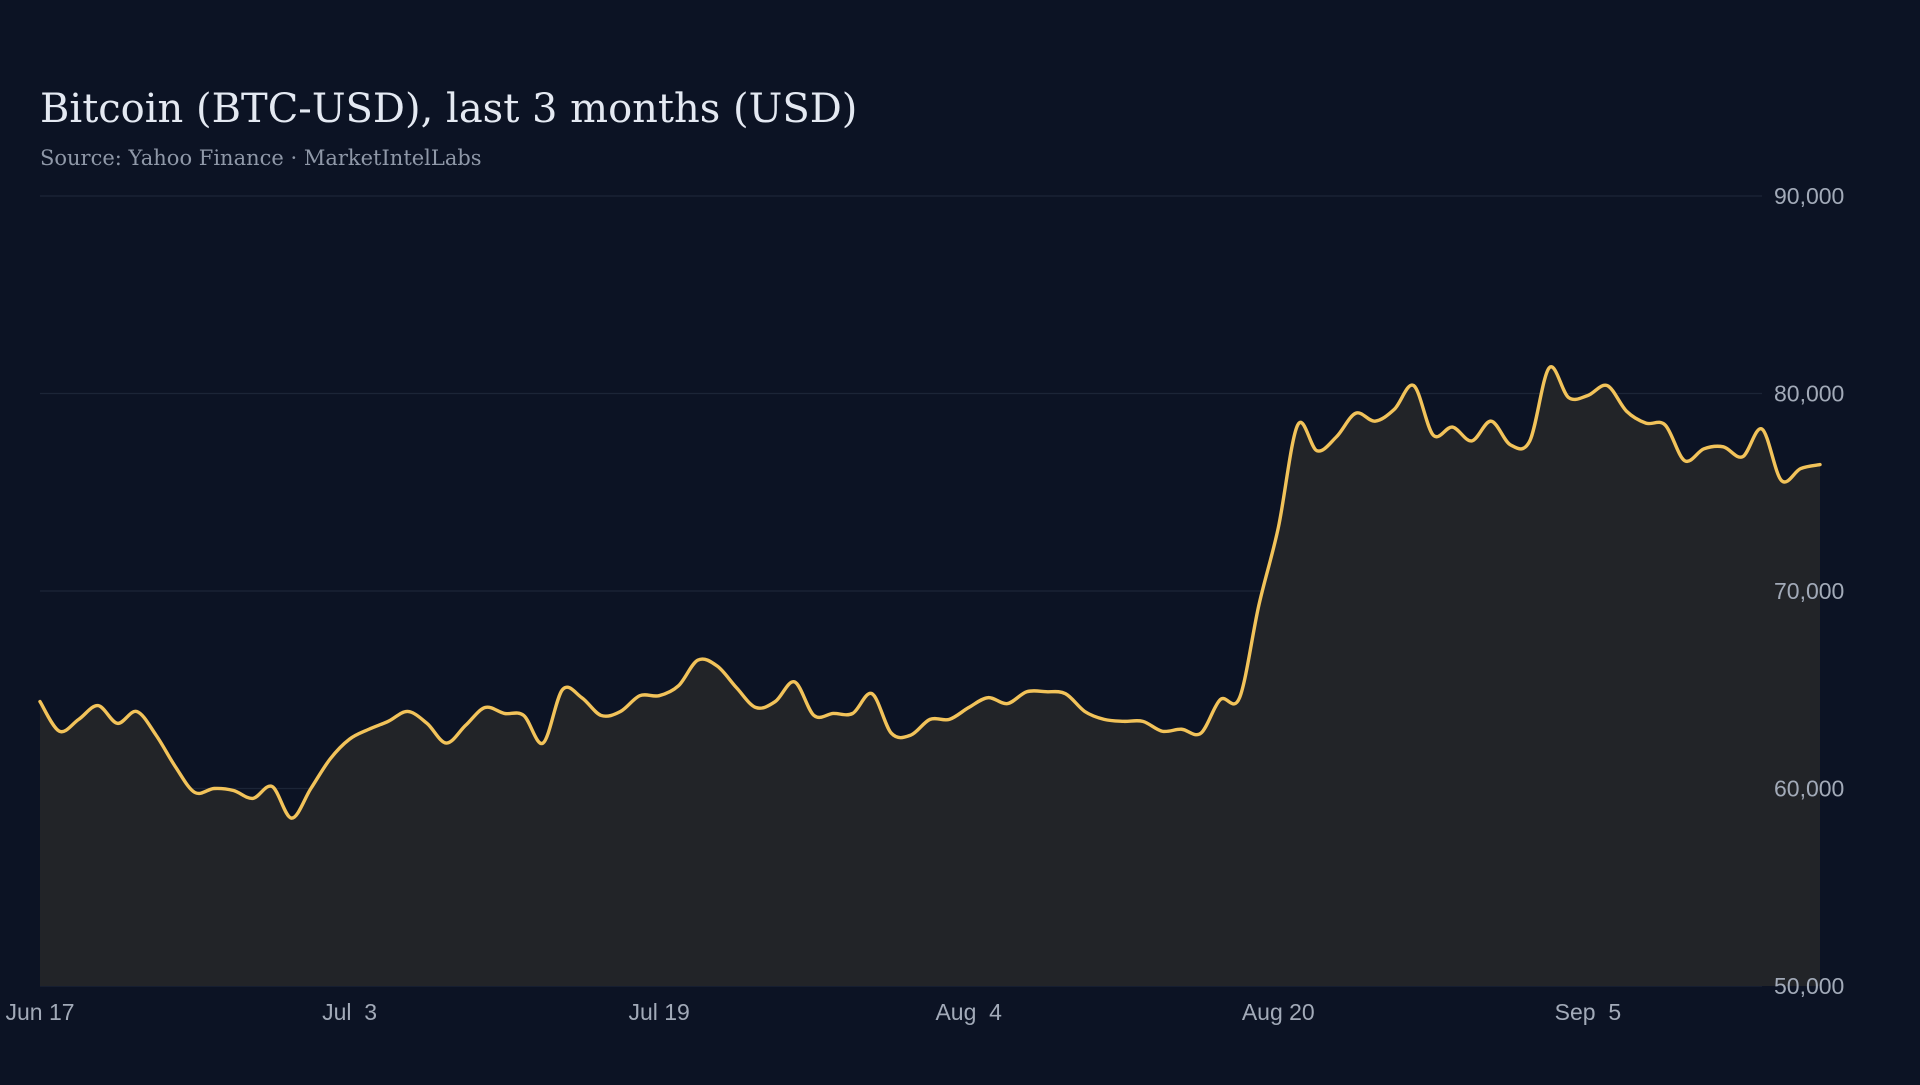 The width and height of the screenshot is (1920, 1085). Describe the element at coordinates (1809, 196) in the screenshot. I see `y-tick-label: 90,000` at that location.